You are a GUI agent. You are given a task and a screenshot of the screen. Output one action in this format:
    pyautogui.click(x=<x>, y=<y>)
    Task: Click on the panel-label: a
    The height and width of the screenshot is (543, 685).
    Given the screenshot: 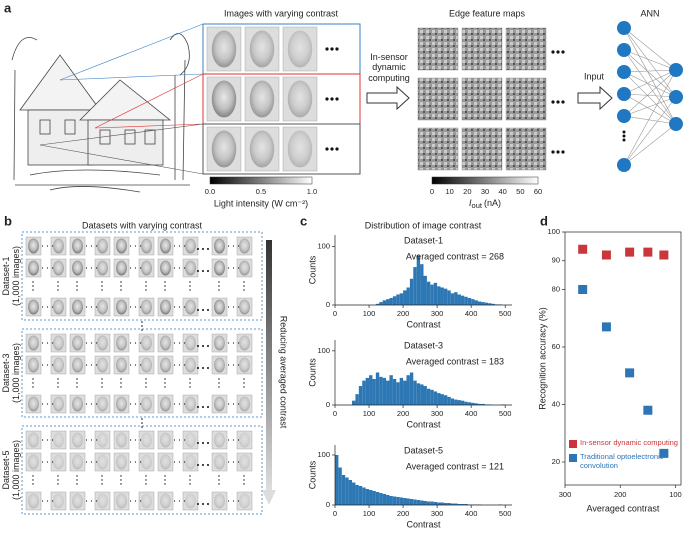 What is the action you would take?
    pyautogui.click(x=8, y=7)
    